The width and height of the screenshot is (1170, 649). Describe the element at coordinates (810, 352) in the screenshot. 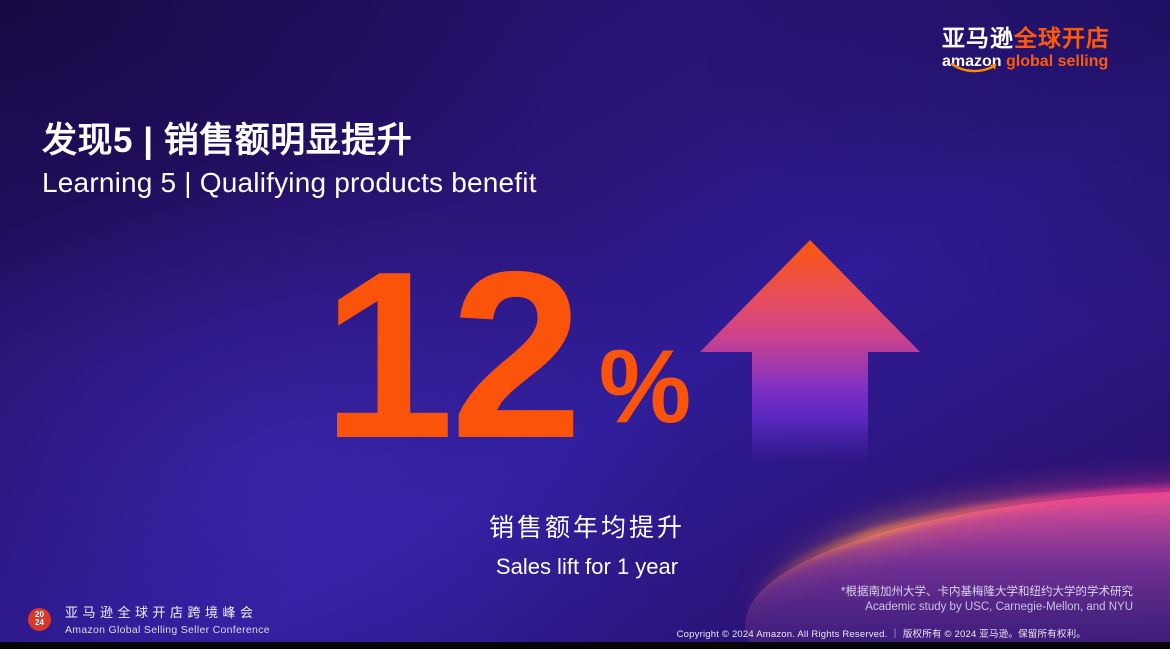

I see `up-arrow-graphic` at that location.